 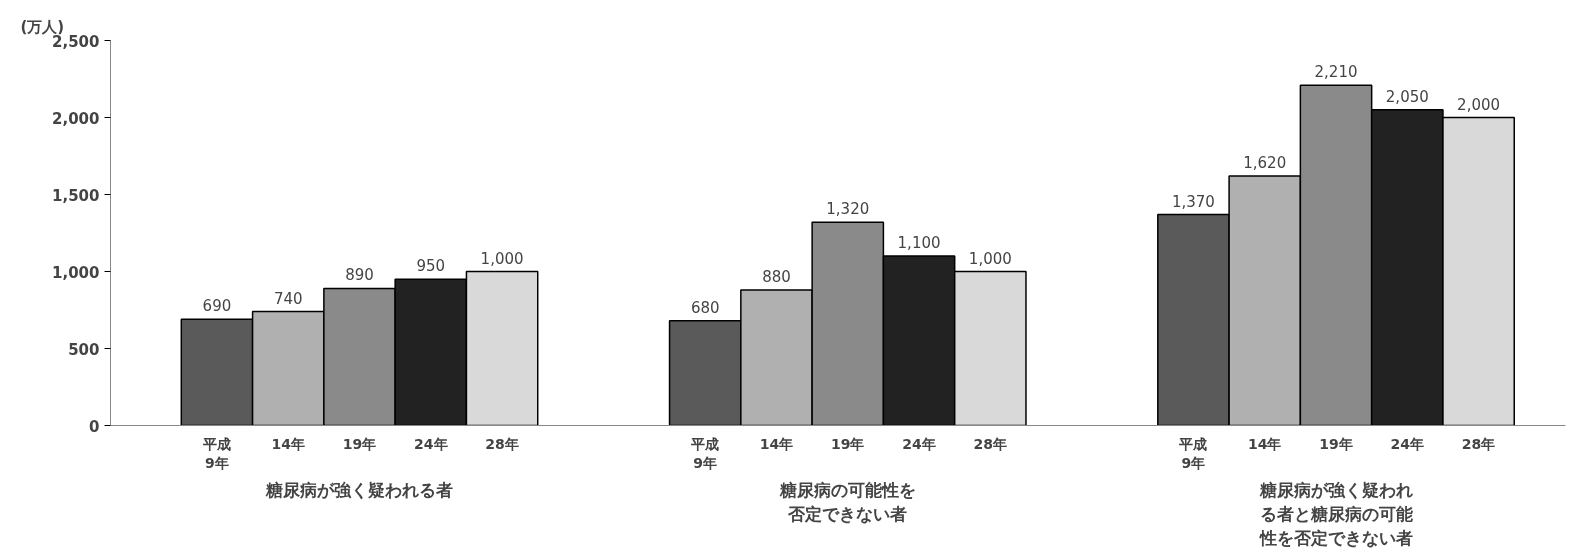 What do you see at coordinates (919, 243) in the screenshot?
I see `data-label: 1,100` at bounding box center [919, 243].